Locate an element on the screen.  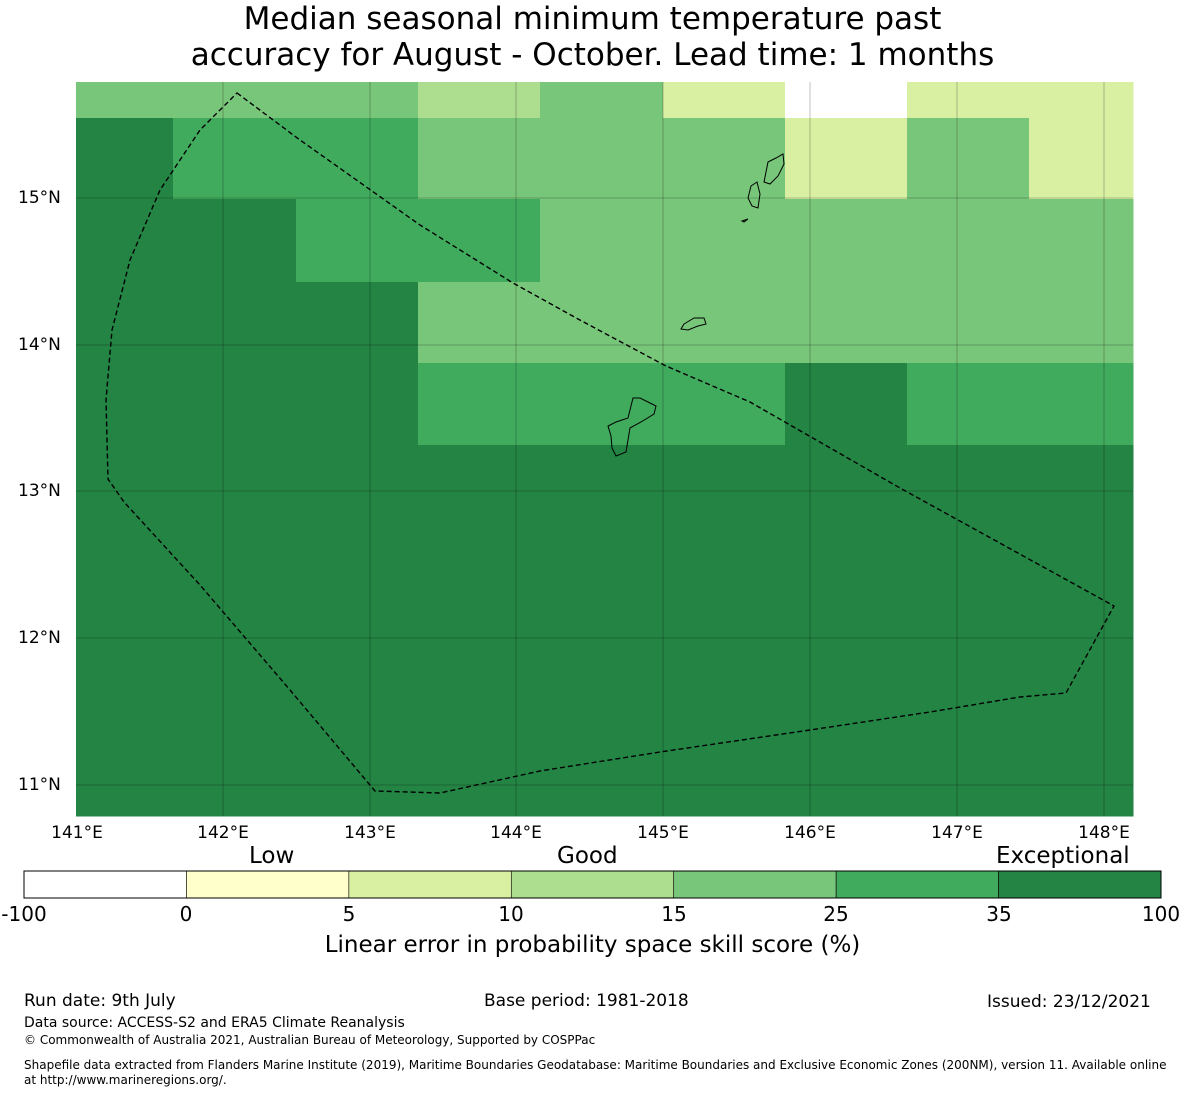
colorbar-tick-label: 10 is located at coordinates (511, 914).